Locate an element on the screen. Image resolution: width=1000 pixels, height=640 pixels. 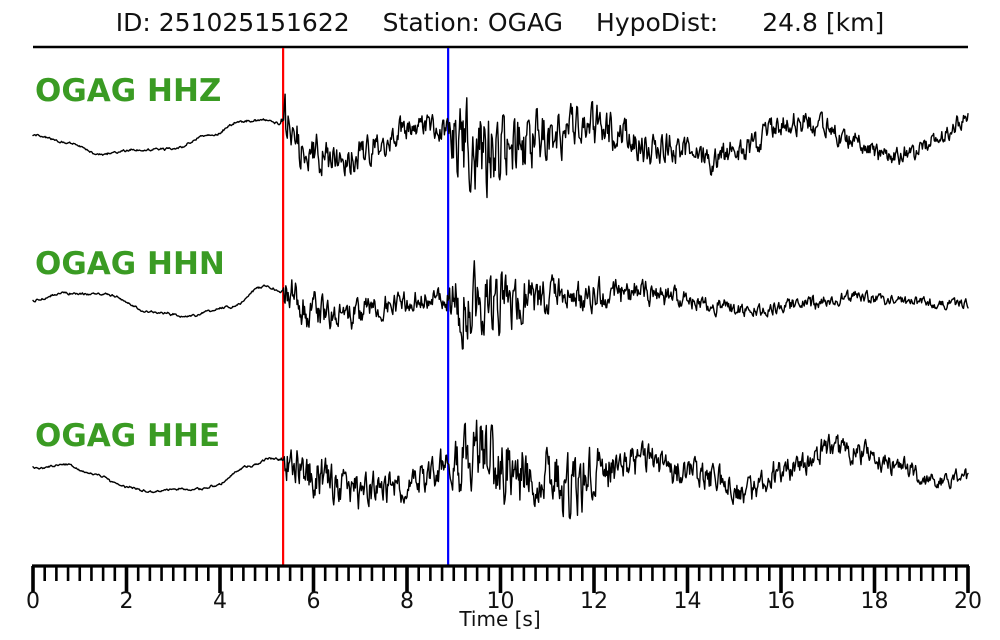
trace-waveform-hhe is located at coordinates (500, 469).